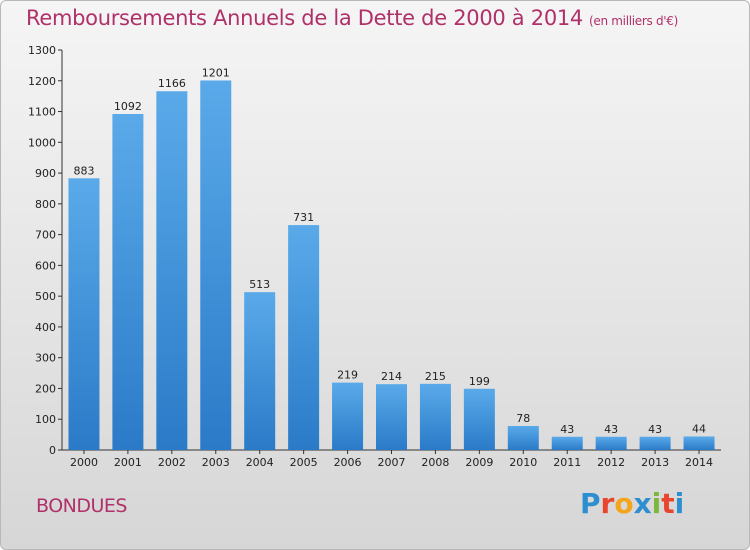  What do you see at coordinates (84, 314) in the screenshot?
I see `bar-2000` at bounding box center [84, 314].